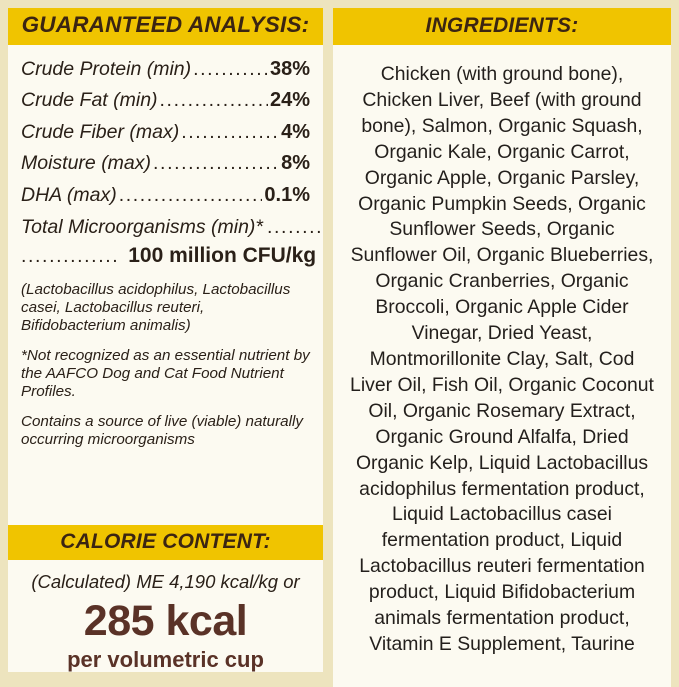 This screenshot has height=687, width=679. I want to click on ga-microorganisms-value-row: .............. 100 million CFU/kg, so click(168, 256).